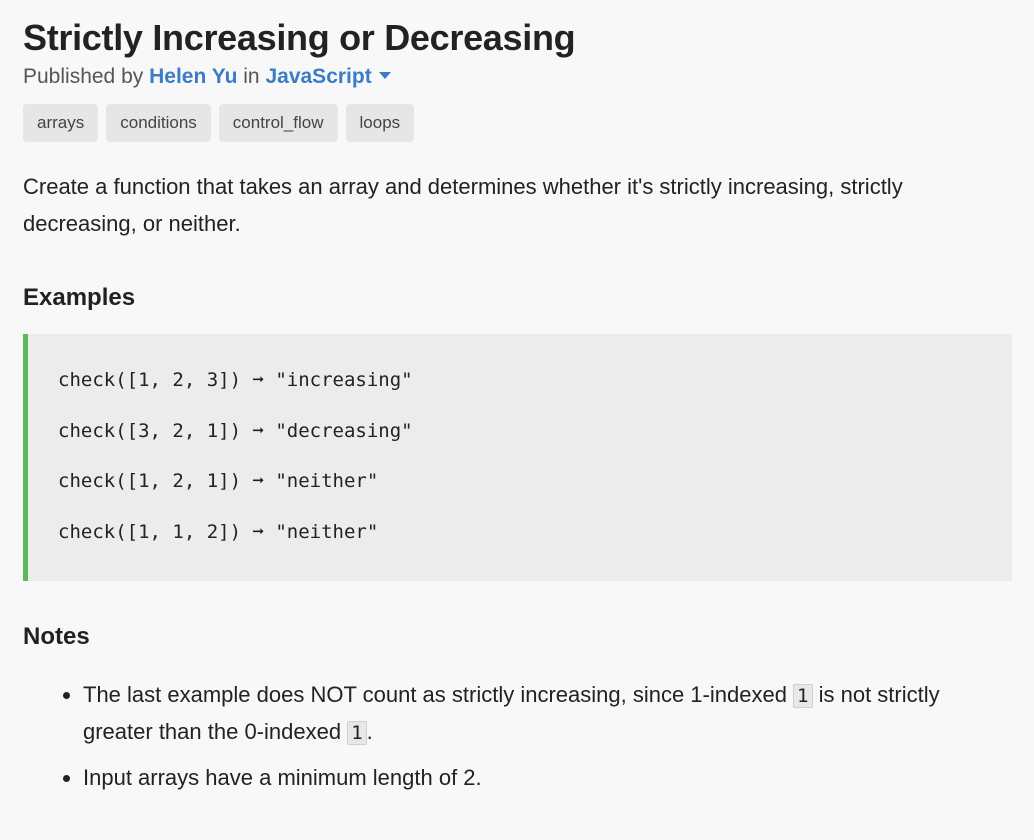 The width and height of the screenshot is (1034, 840). I want to click on tag-list: arrays conditions control_flow loops, so click(517, 123).